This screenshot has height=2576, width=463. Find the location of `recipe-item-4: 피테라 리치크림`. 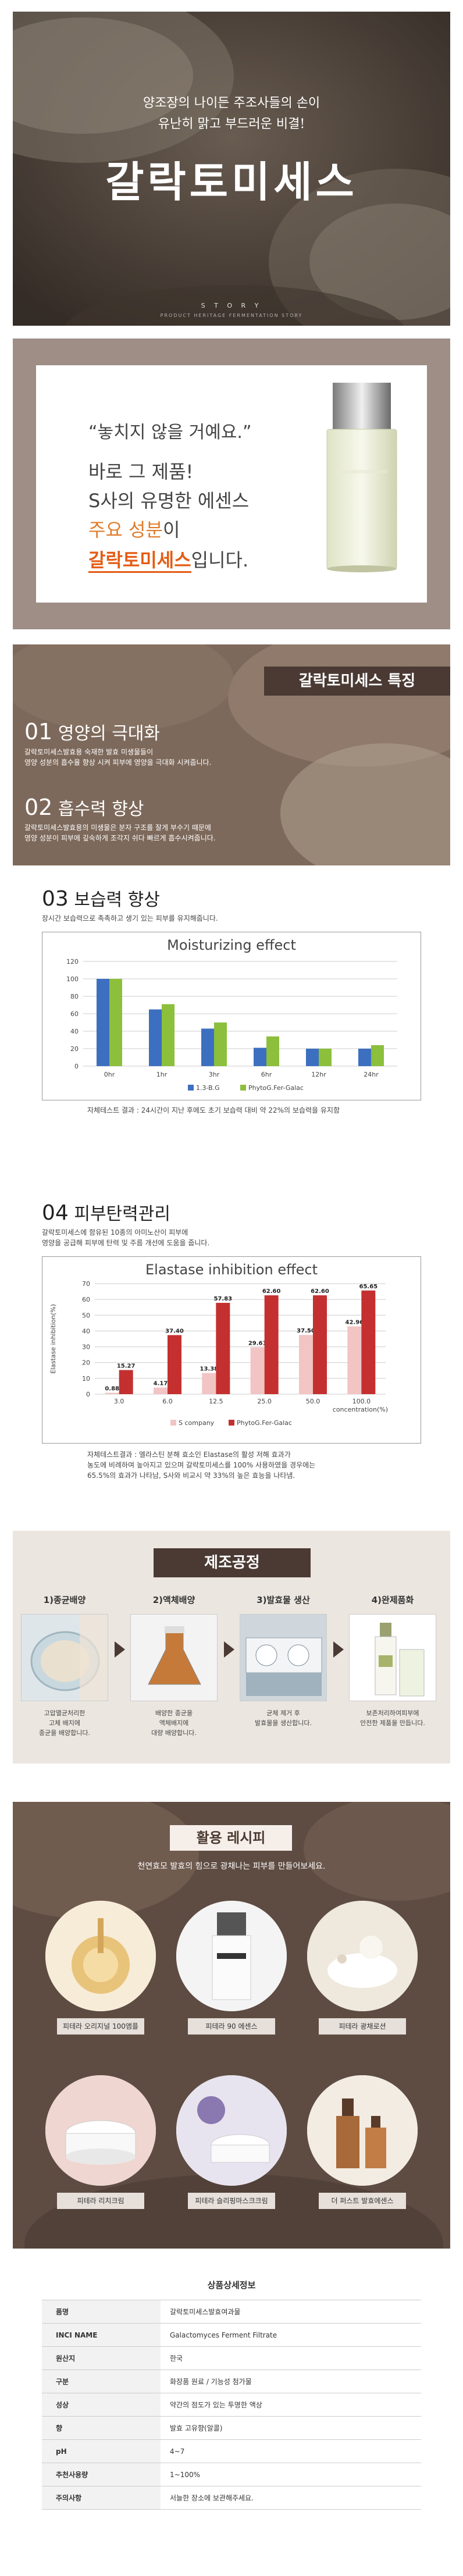

recipe-item-4: 피테라 리치크림 is located at coordinates (100, 2142).